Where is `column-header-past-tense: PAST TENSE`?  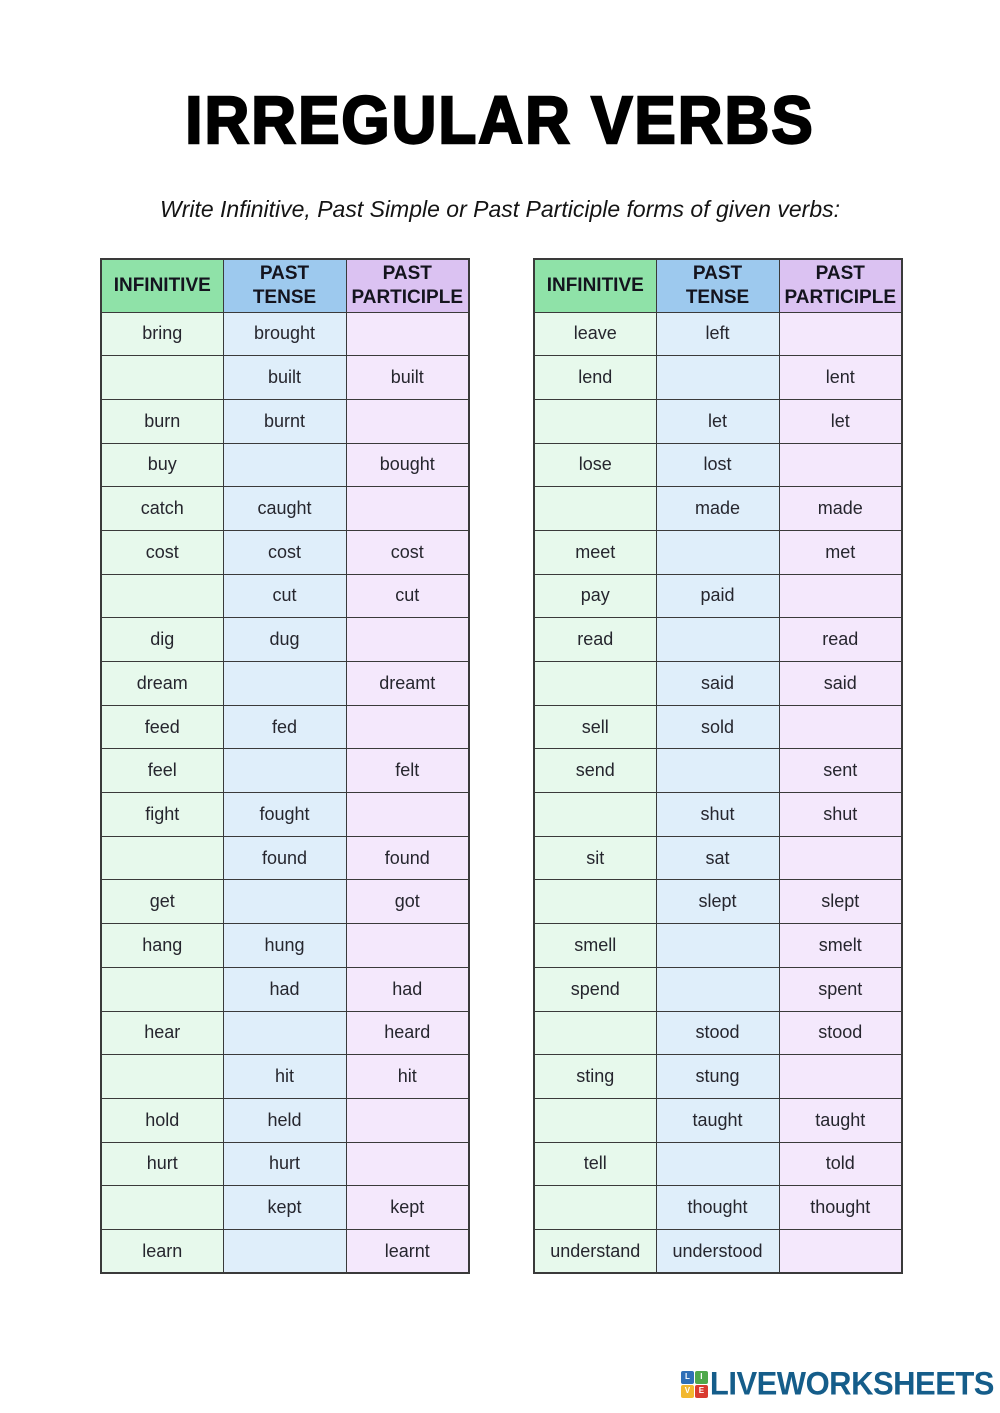 column-header-past-tense: PAST TENSE is located at coordinates (717, 285).